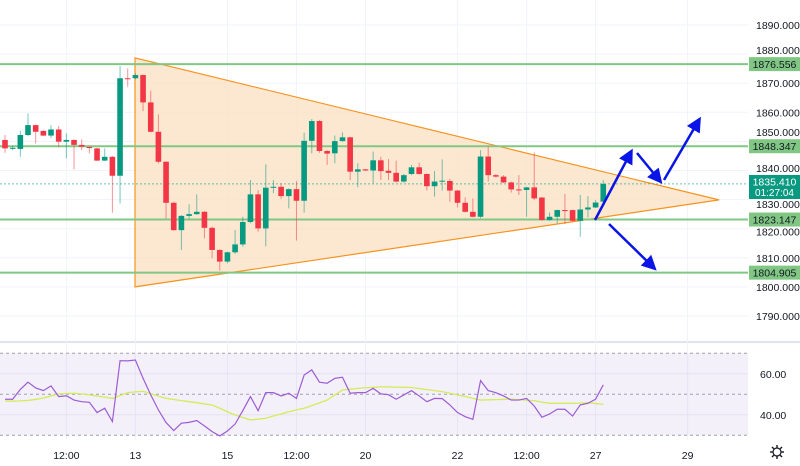  What do you see at coordinates (596, 456) in the screenshot?
I see `time-tick-label: 27` at bounding box center [596, 456].